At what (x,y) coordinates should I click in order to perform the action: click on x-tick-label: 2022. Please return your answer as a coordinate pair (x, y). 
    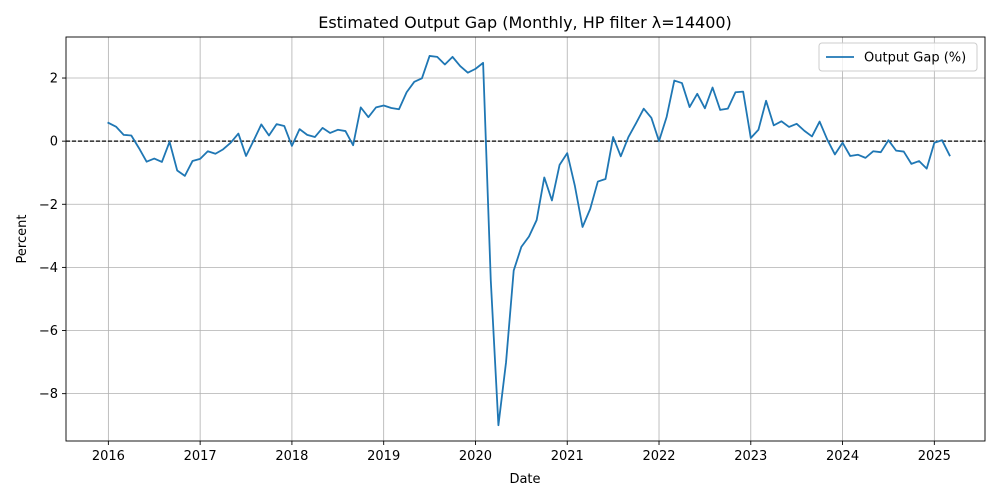
    Looking at the image, I should click on (658, 456).